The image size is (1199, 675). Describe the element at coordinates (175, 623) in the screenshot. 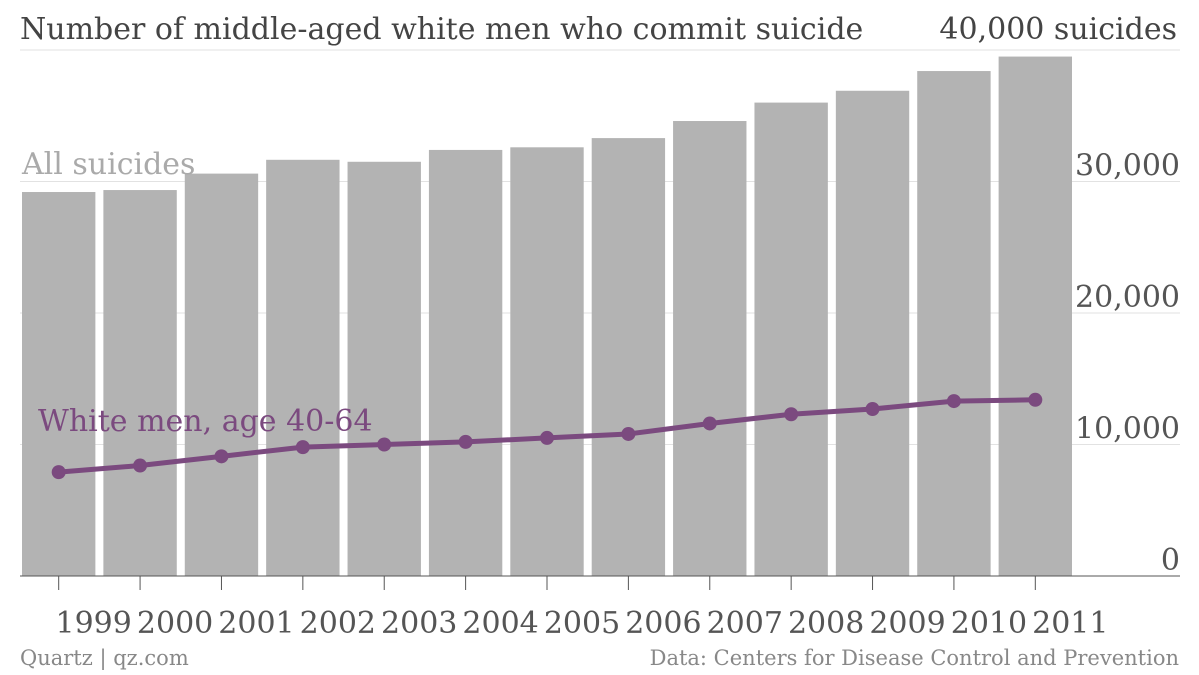

I see `x-tick-label-2000: 2000` at that location.